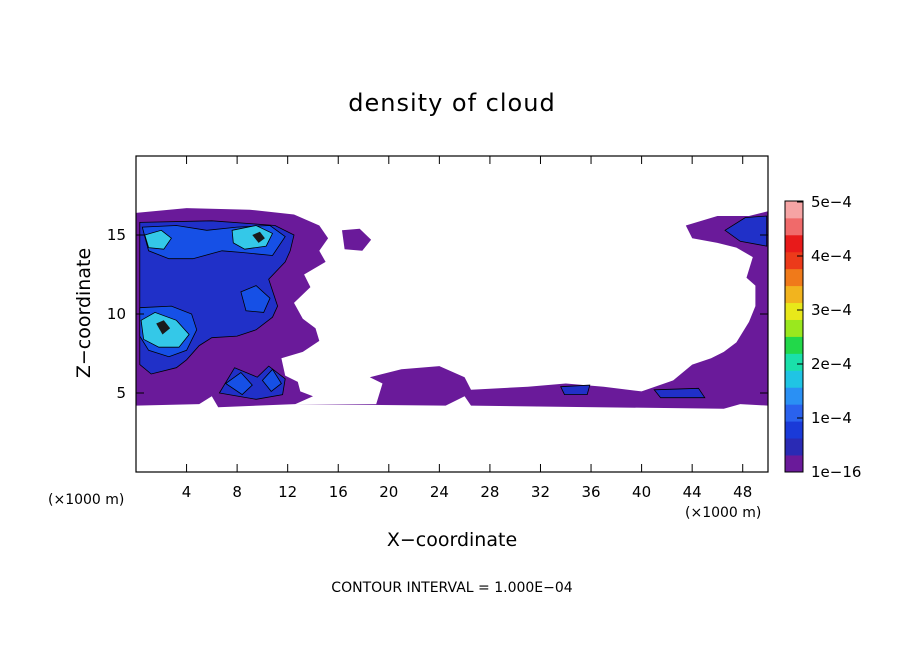 Image resolution: width=904 pixels, height=659 pixels. Describe the element at coordinates (121, 393) in the screenshot. I see `y-tick-label: 5` at that location.